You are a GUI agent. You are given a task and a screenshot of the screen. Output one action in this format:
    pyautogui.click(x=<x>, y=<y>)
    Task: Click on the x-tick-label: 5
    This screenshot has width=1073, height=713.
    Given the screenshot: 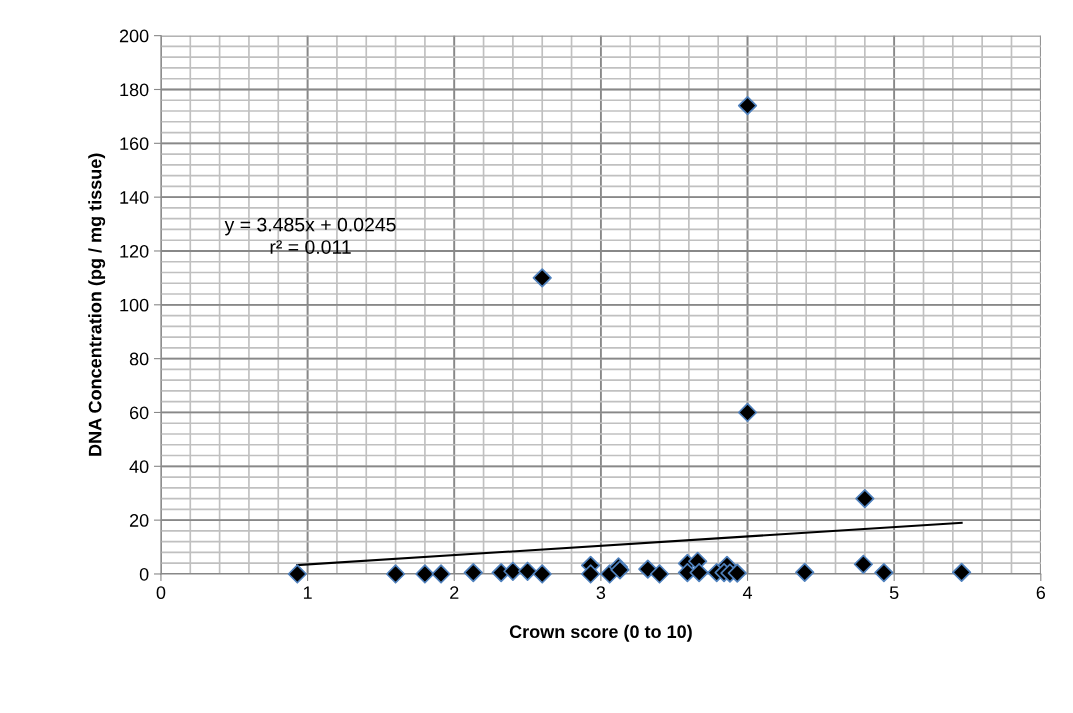 What is the action you would take?
    pyautogui.click(x=894, y=593)
    